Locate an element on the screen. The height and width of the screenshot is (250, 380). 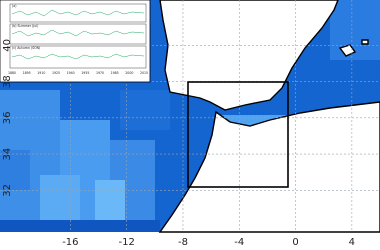
y-tick-label: 32 is located at coordinates (7, 190).